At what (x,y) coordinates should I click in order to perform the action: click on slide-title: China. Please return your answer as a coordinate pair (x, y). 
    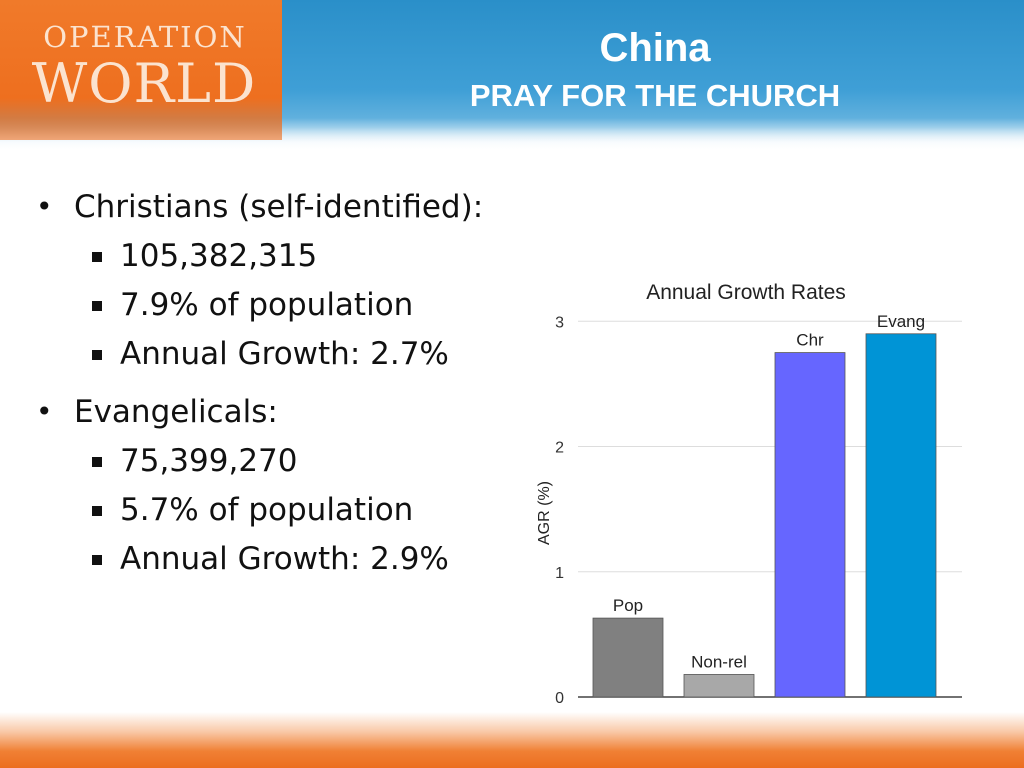
    Looking at the image, I should click on (655, 48).